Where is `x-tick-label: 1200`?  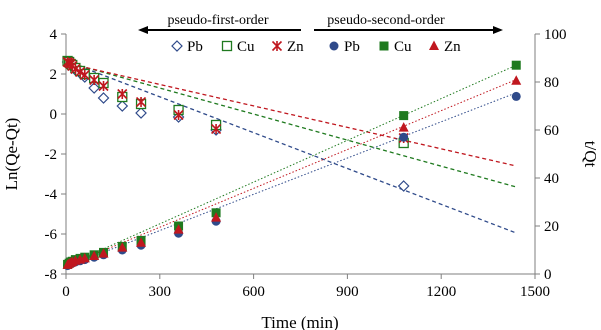
x-tick-label: 1200 is located at coordinates (441, 292).